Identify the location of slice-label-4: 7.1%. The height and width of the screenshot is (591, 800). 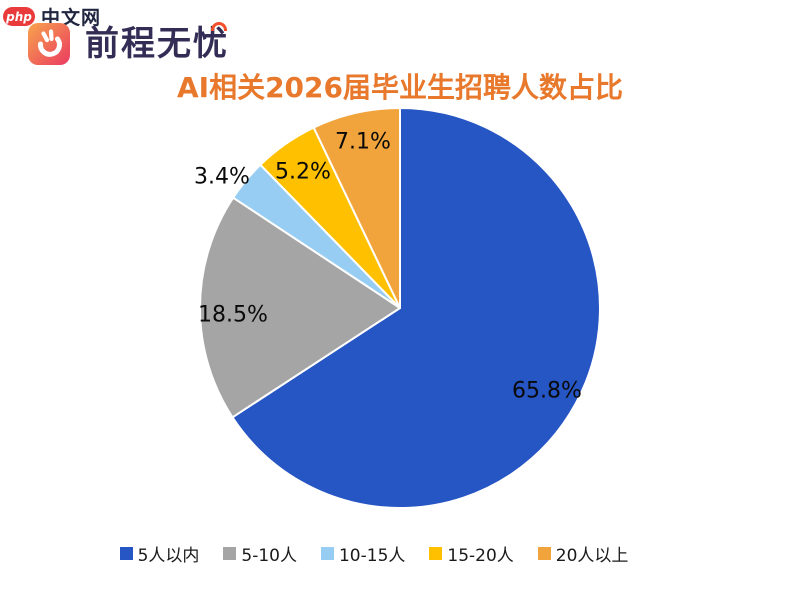
(363, 142).